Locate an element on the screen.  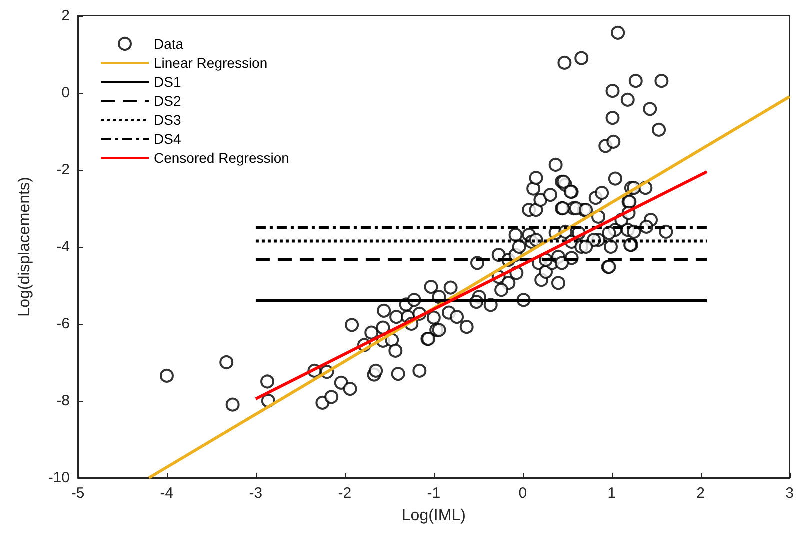
x-tick-label: 1 is located at coordinates (612, 493).